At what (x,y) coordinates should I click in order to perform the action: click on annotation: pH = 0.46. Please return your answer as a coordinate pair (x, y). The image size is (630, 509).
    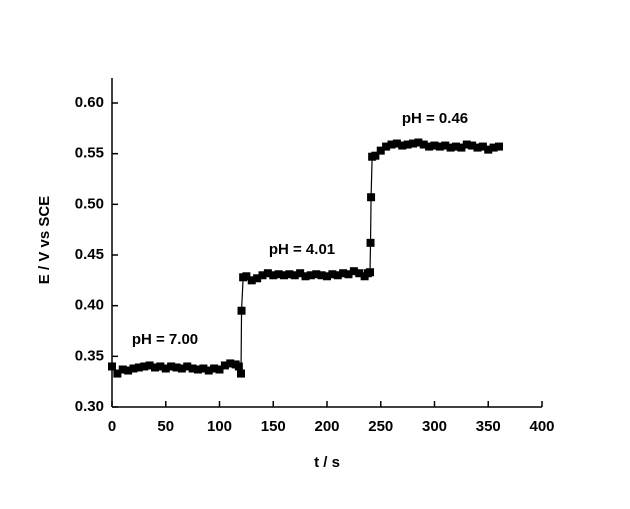
    Looking at the image, I should click on (435, 118).